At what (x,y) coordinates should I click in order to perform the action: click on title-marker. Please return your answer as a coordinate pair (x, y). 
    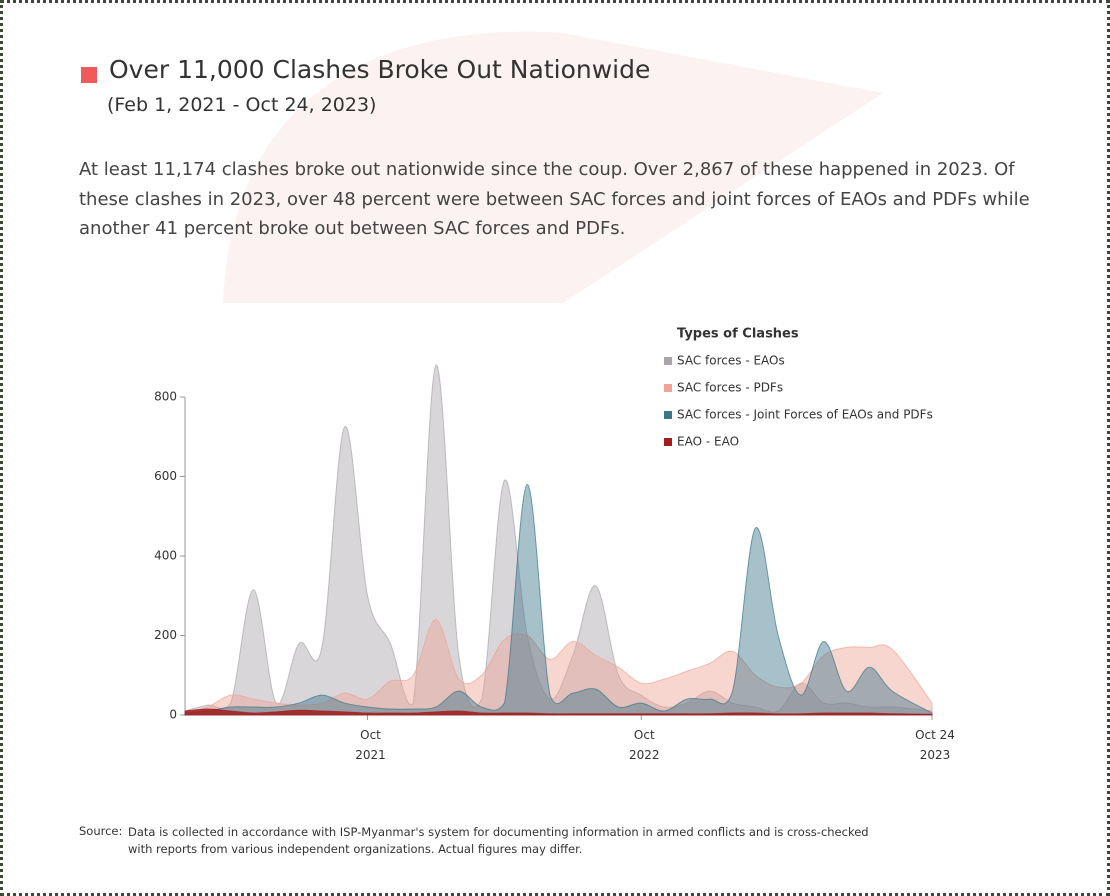
    Looking at the image, I should click on (89, 75).